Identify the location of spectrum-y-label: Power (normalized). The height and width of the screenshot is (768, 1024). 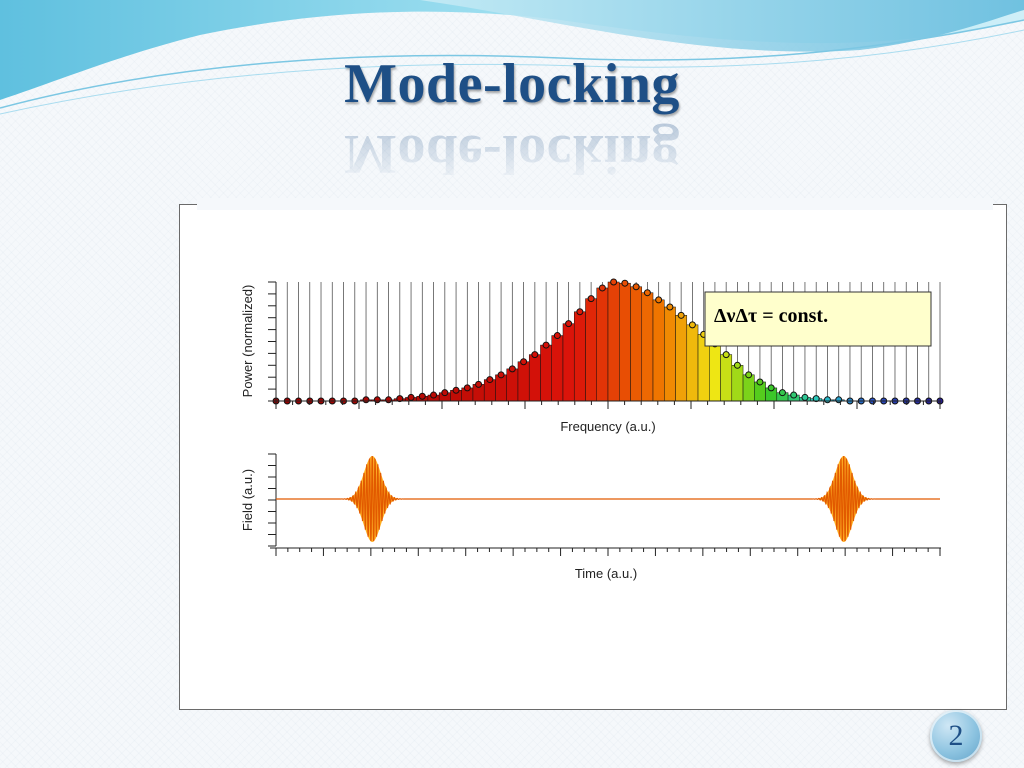
(247, 341).